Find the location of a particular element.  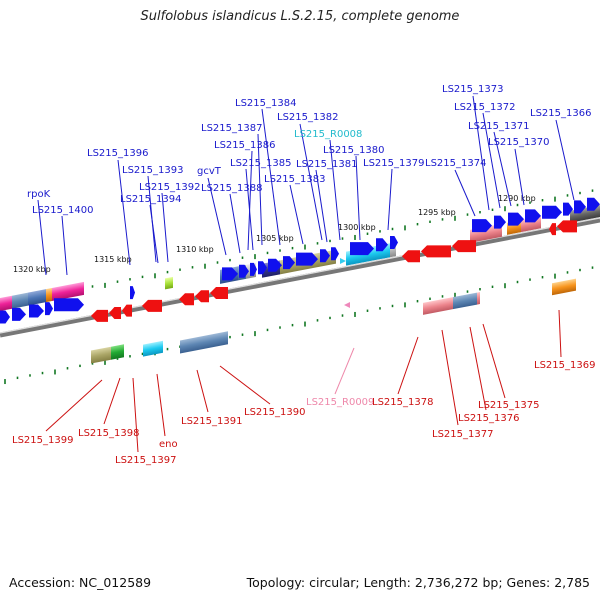

gene-label: LS215_1387 is located at coordinates (231, 128).